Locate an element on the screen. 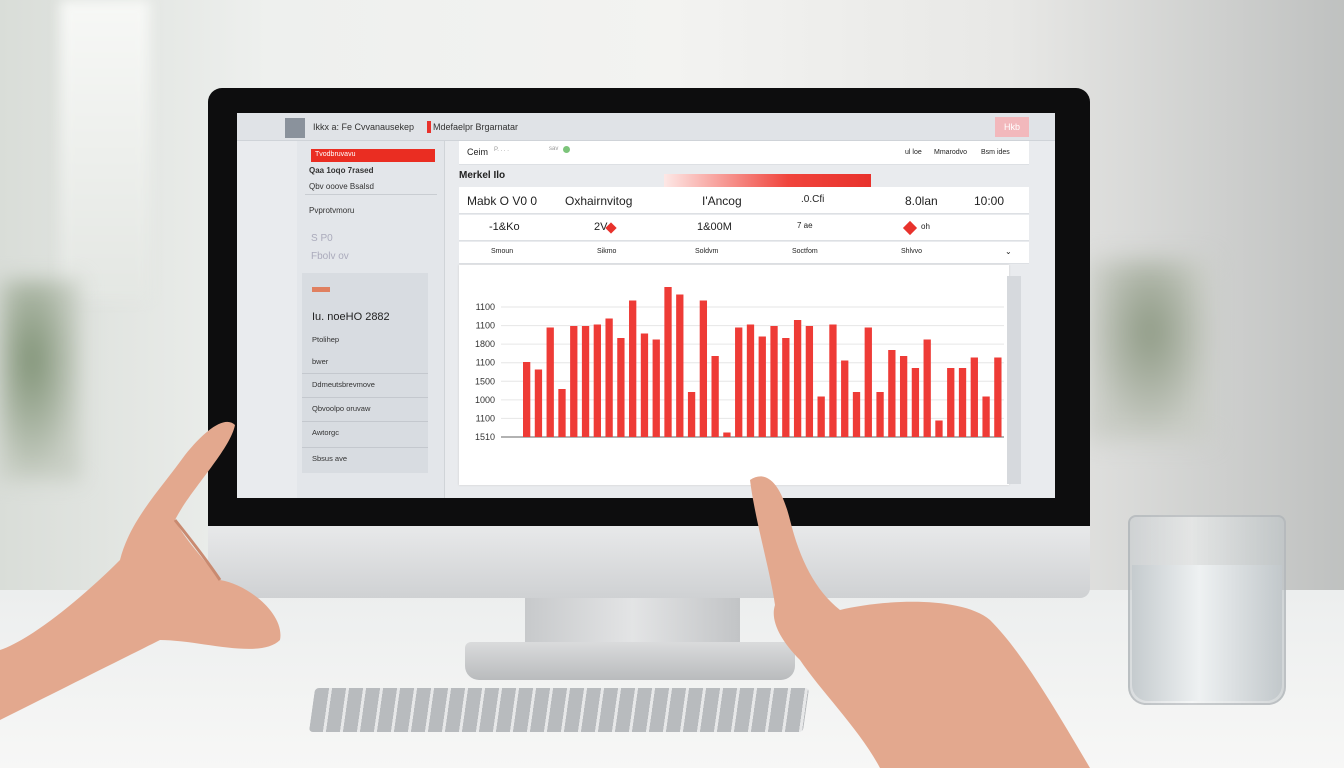 Image resolution: width=1344 pixels, height=768 pixels. status-text: sav is located at coordinates (554, 149).